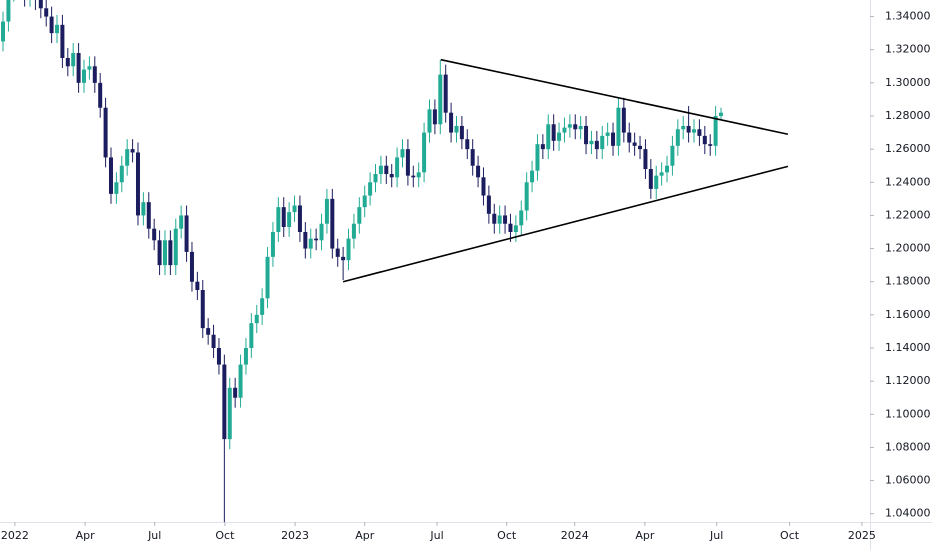  Describe the element at coordinates (614, 97) in the screenshot. I see `trendline` at that location.